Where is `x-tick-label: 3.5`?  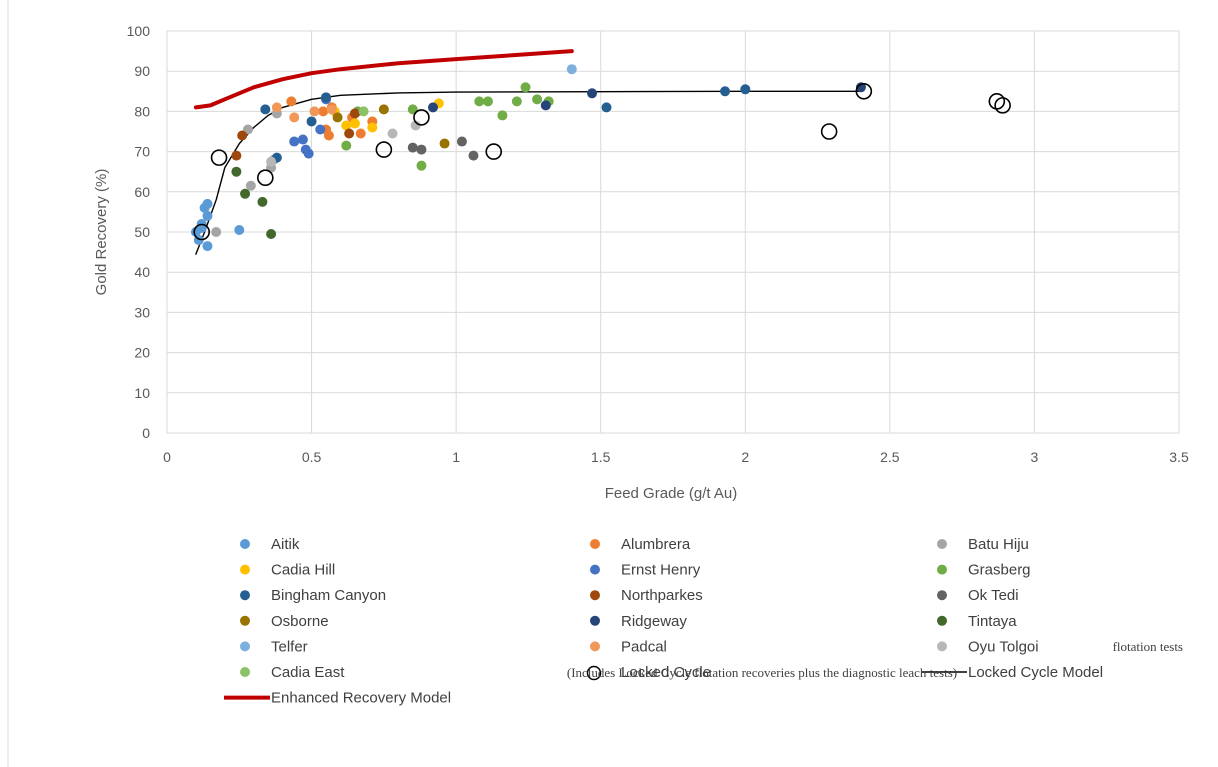 x-tick-label: 3.5 is located at coordinates (1179, 457).